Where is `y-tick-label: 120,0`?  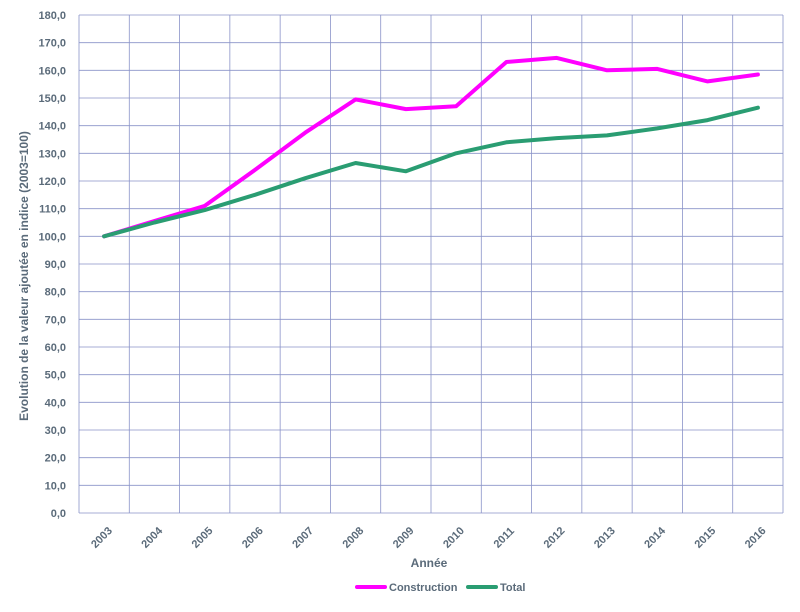
y-tick-label: 120,0 is located at coordinates (52, 182).